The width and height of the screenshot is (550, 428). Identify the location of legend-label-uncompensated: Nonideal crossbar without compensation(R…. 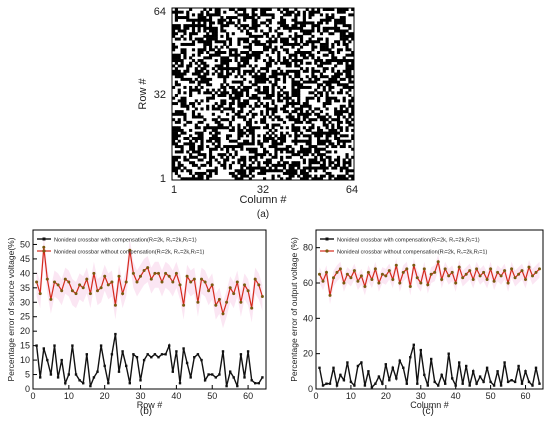
(412, 253).